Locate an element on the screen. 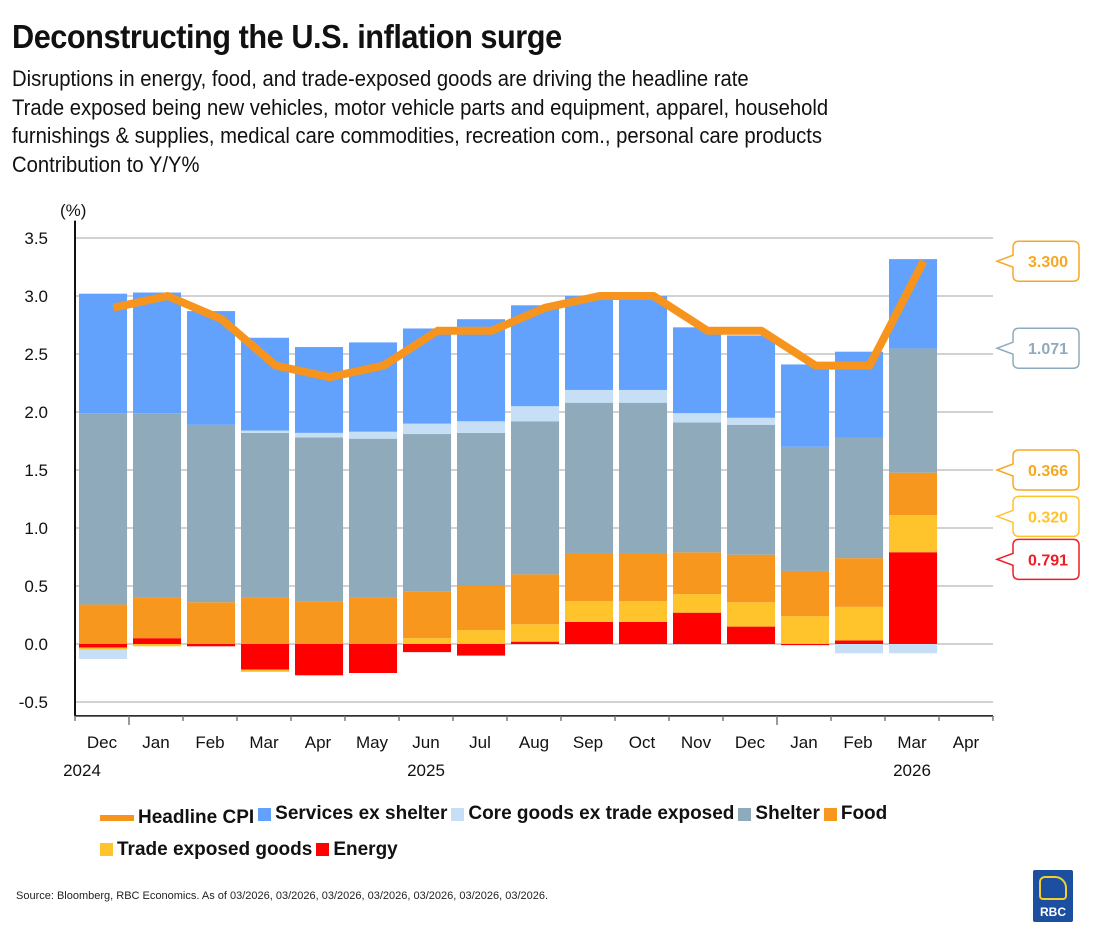 The height and width of the screenshot is (939, 1094). legend-item: Trade exposed goods is located at coordinates (206, 850).